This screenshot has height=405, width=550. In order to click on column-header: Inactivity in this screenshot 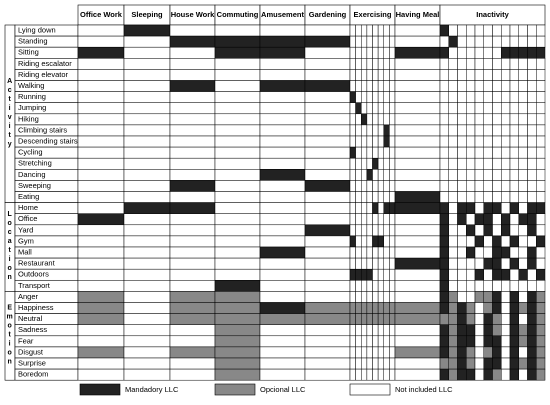, I will do `click(492, 14)`.